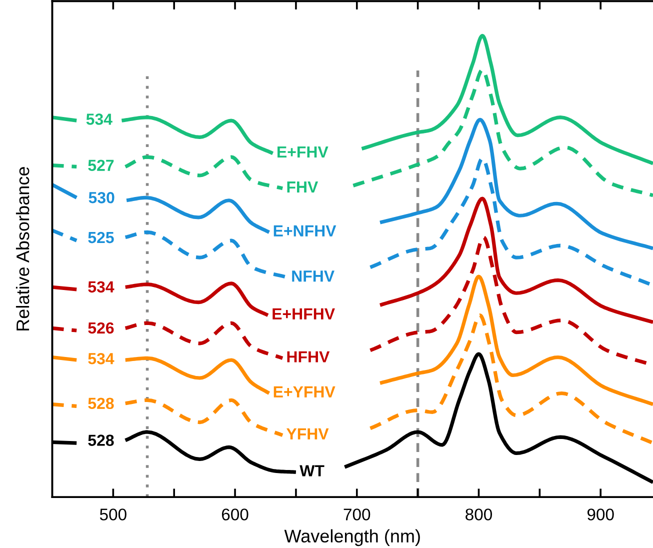  What do you see at coordinates (305, 392) in the screenshot?
I see `series-label: E+YFHV` at bounding box center [305, 392].